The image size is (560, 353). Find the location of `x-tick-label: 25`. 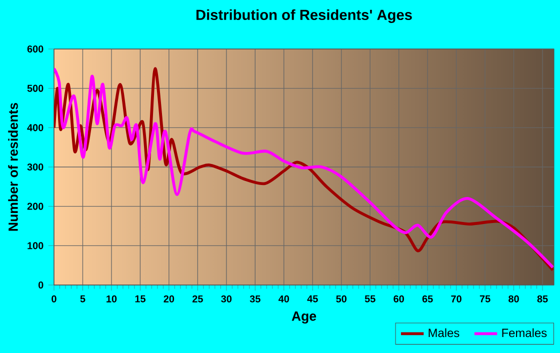

x-tick-label: 25 is located at coordinates (197, 298).